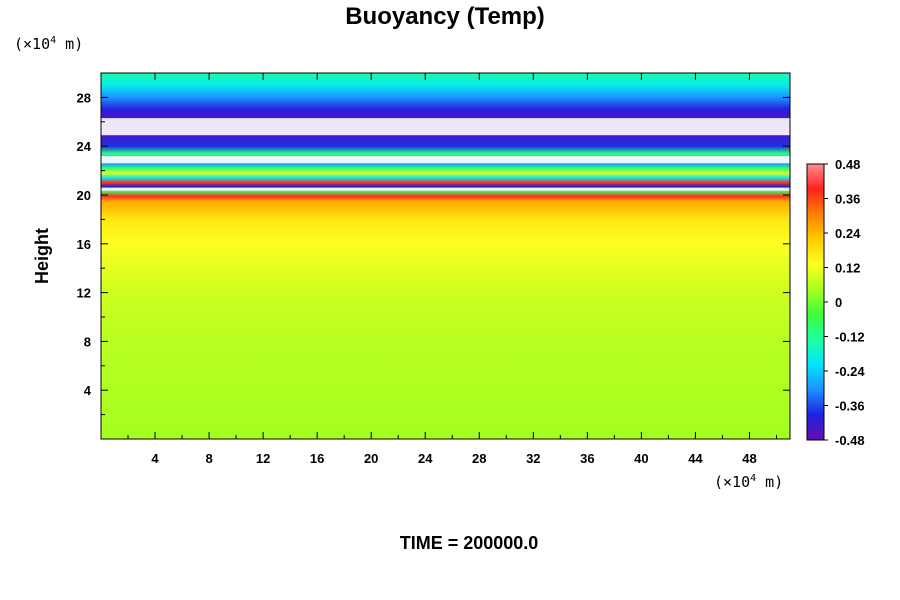 The height and width of the screenshot is (600, 900). What do you see at coordinates (695, 458) in the screenshot?
I see `x-tick-label: 44` at bounding box center [695, 458].